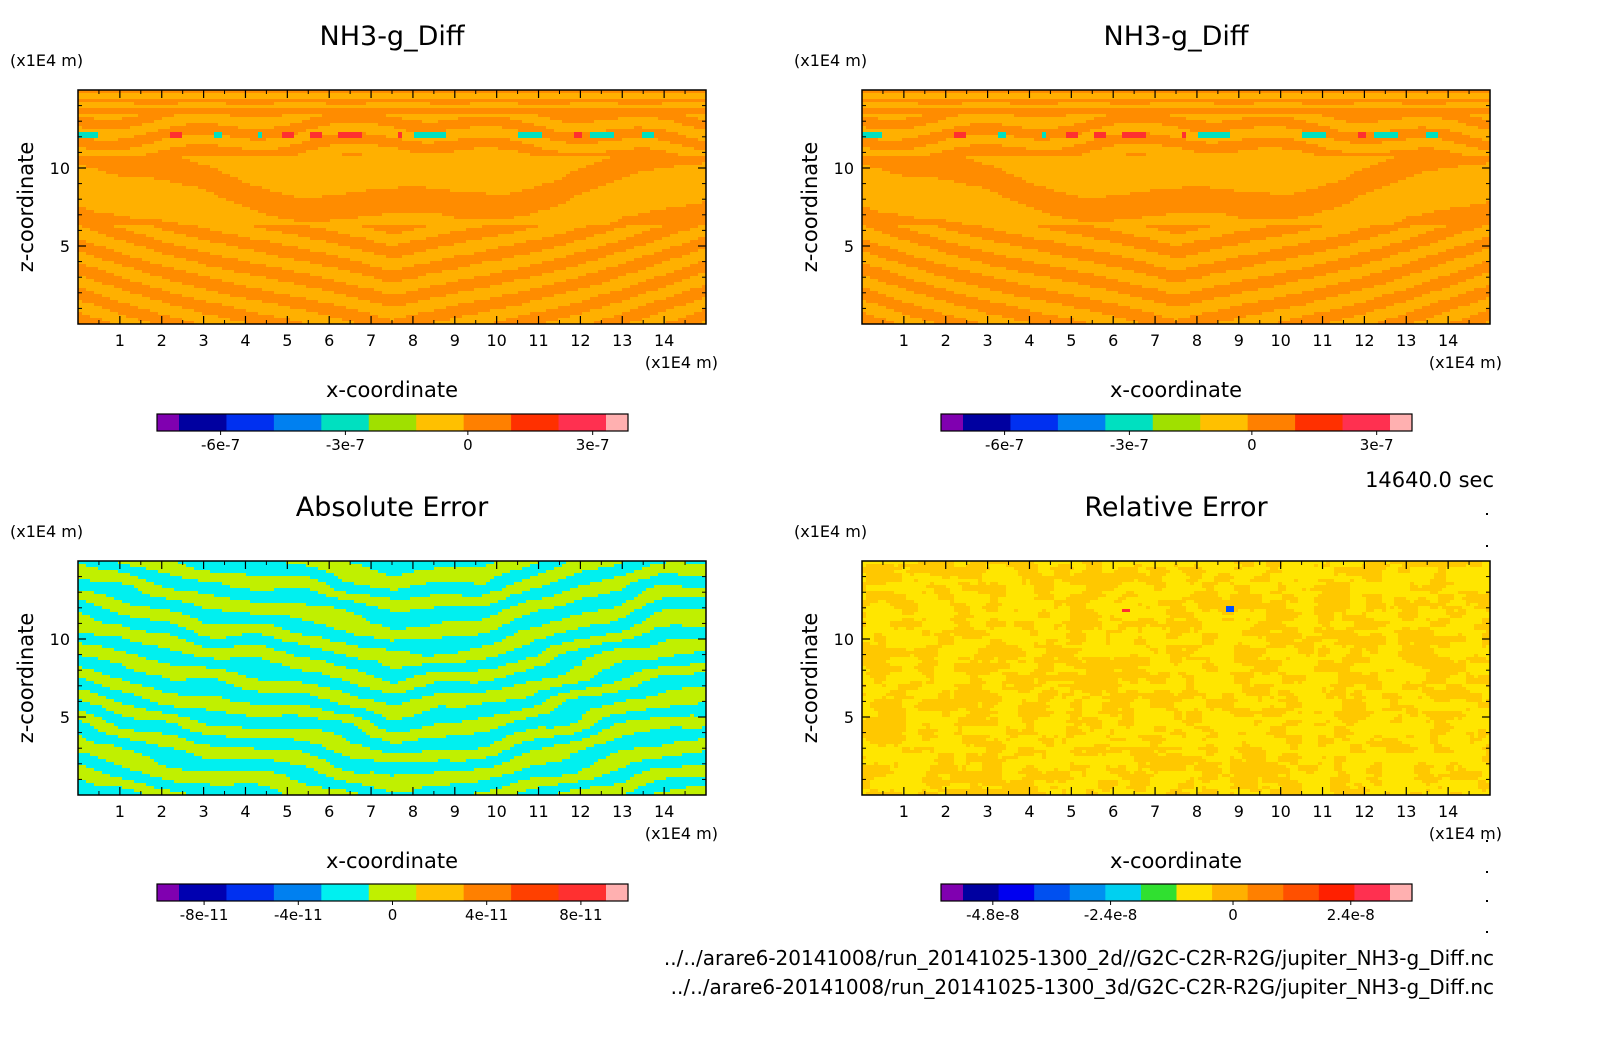 This screenshot has width=1604, height=1054. Describe the element at coordinates (329, 340) in the screenshot. I see `x-tick-label: 6` at that location.